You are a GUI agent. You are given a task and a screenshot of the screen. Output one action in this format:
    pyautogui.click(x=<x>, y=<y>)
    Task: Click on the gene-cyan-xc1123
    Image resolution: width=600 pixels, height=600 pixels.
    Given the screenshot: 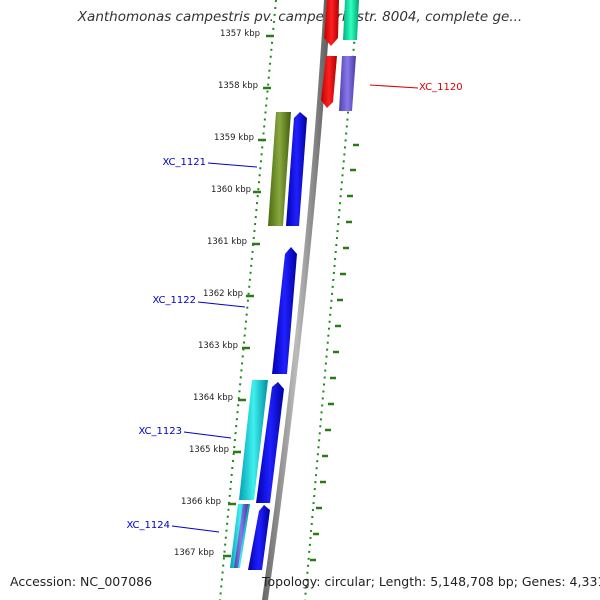 What is the action you would take?
    pyautogui.click(x=253, y=440)
    